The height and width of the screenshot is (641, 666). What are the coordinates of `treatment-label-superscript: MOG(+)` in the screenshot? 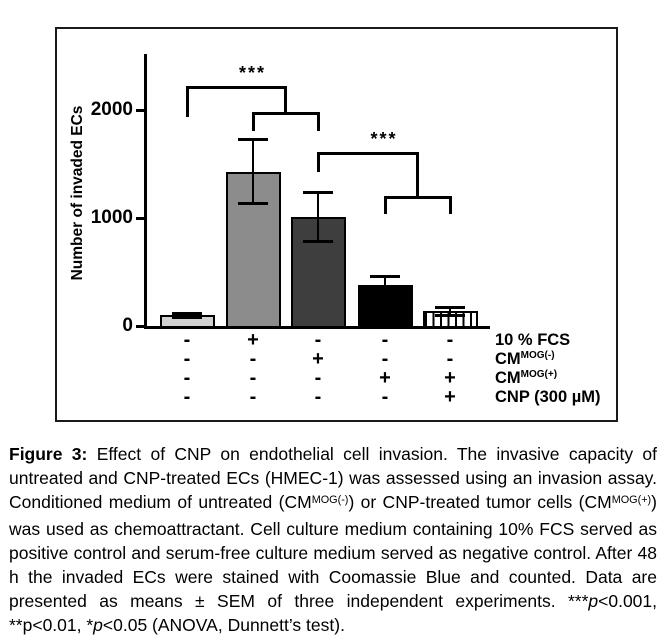 It's located at (539, 374).